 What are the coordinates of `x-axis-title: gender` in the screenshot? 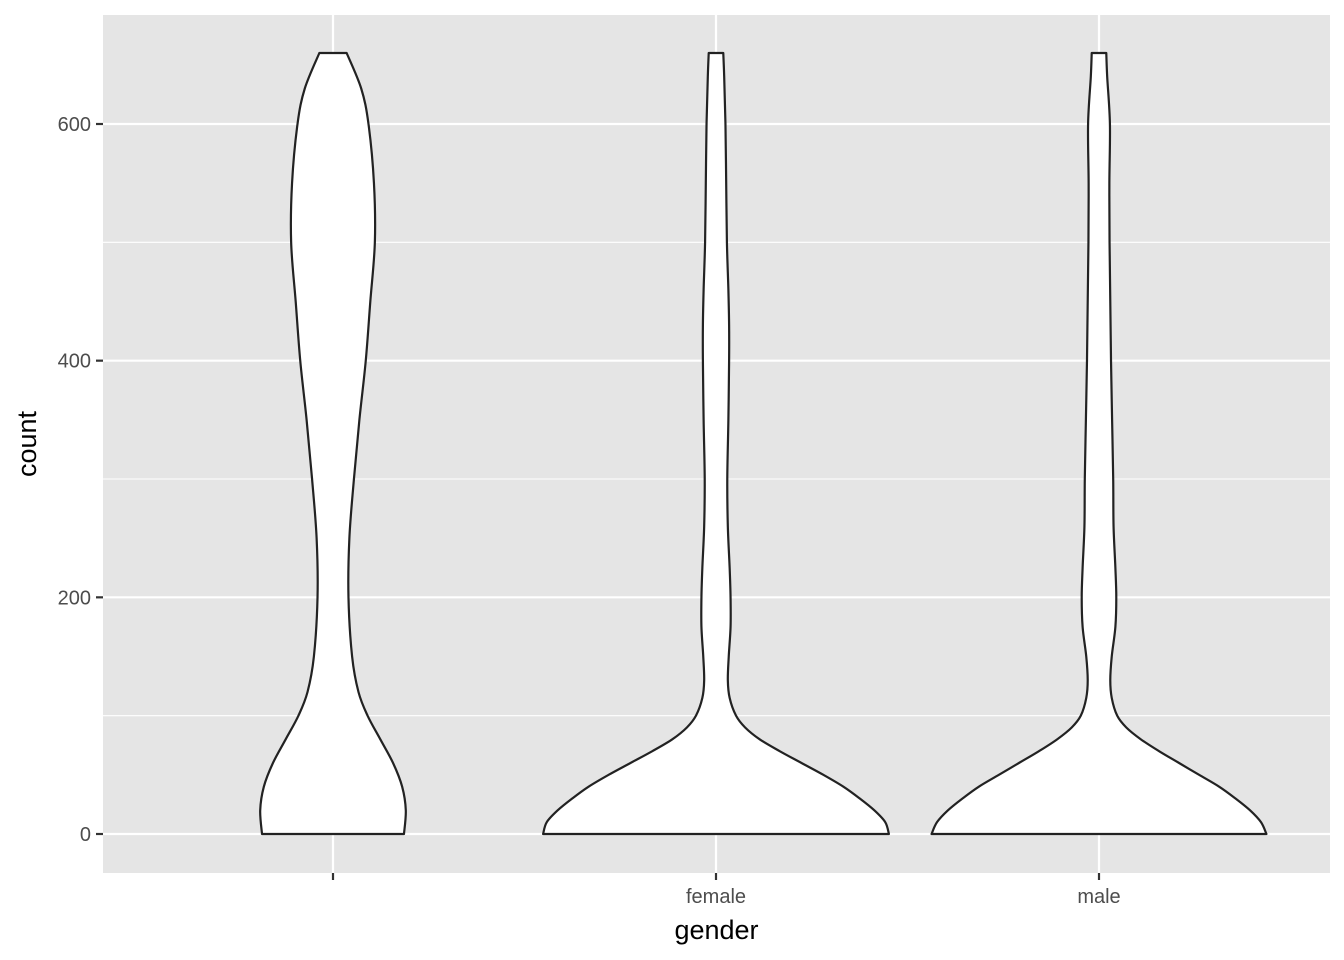 It's located at (716, 930).